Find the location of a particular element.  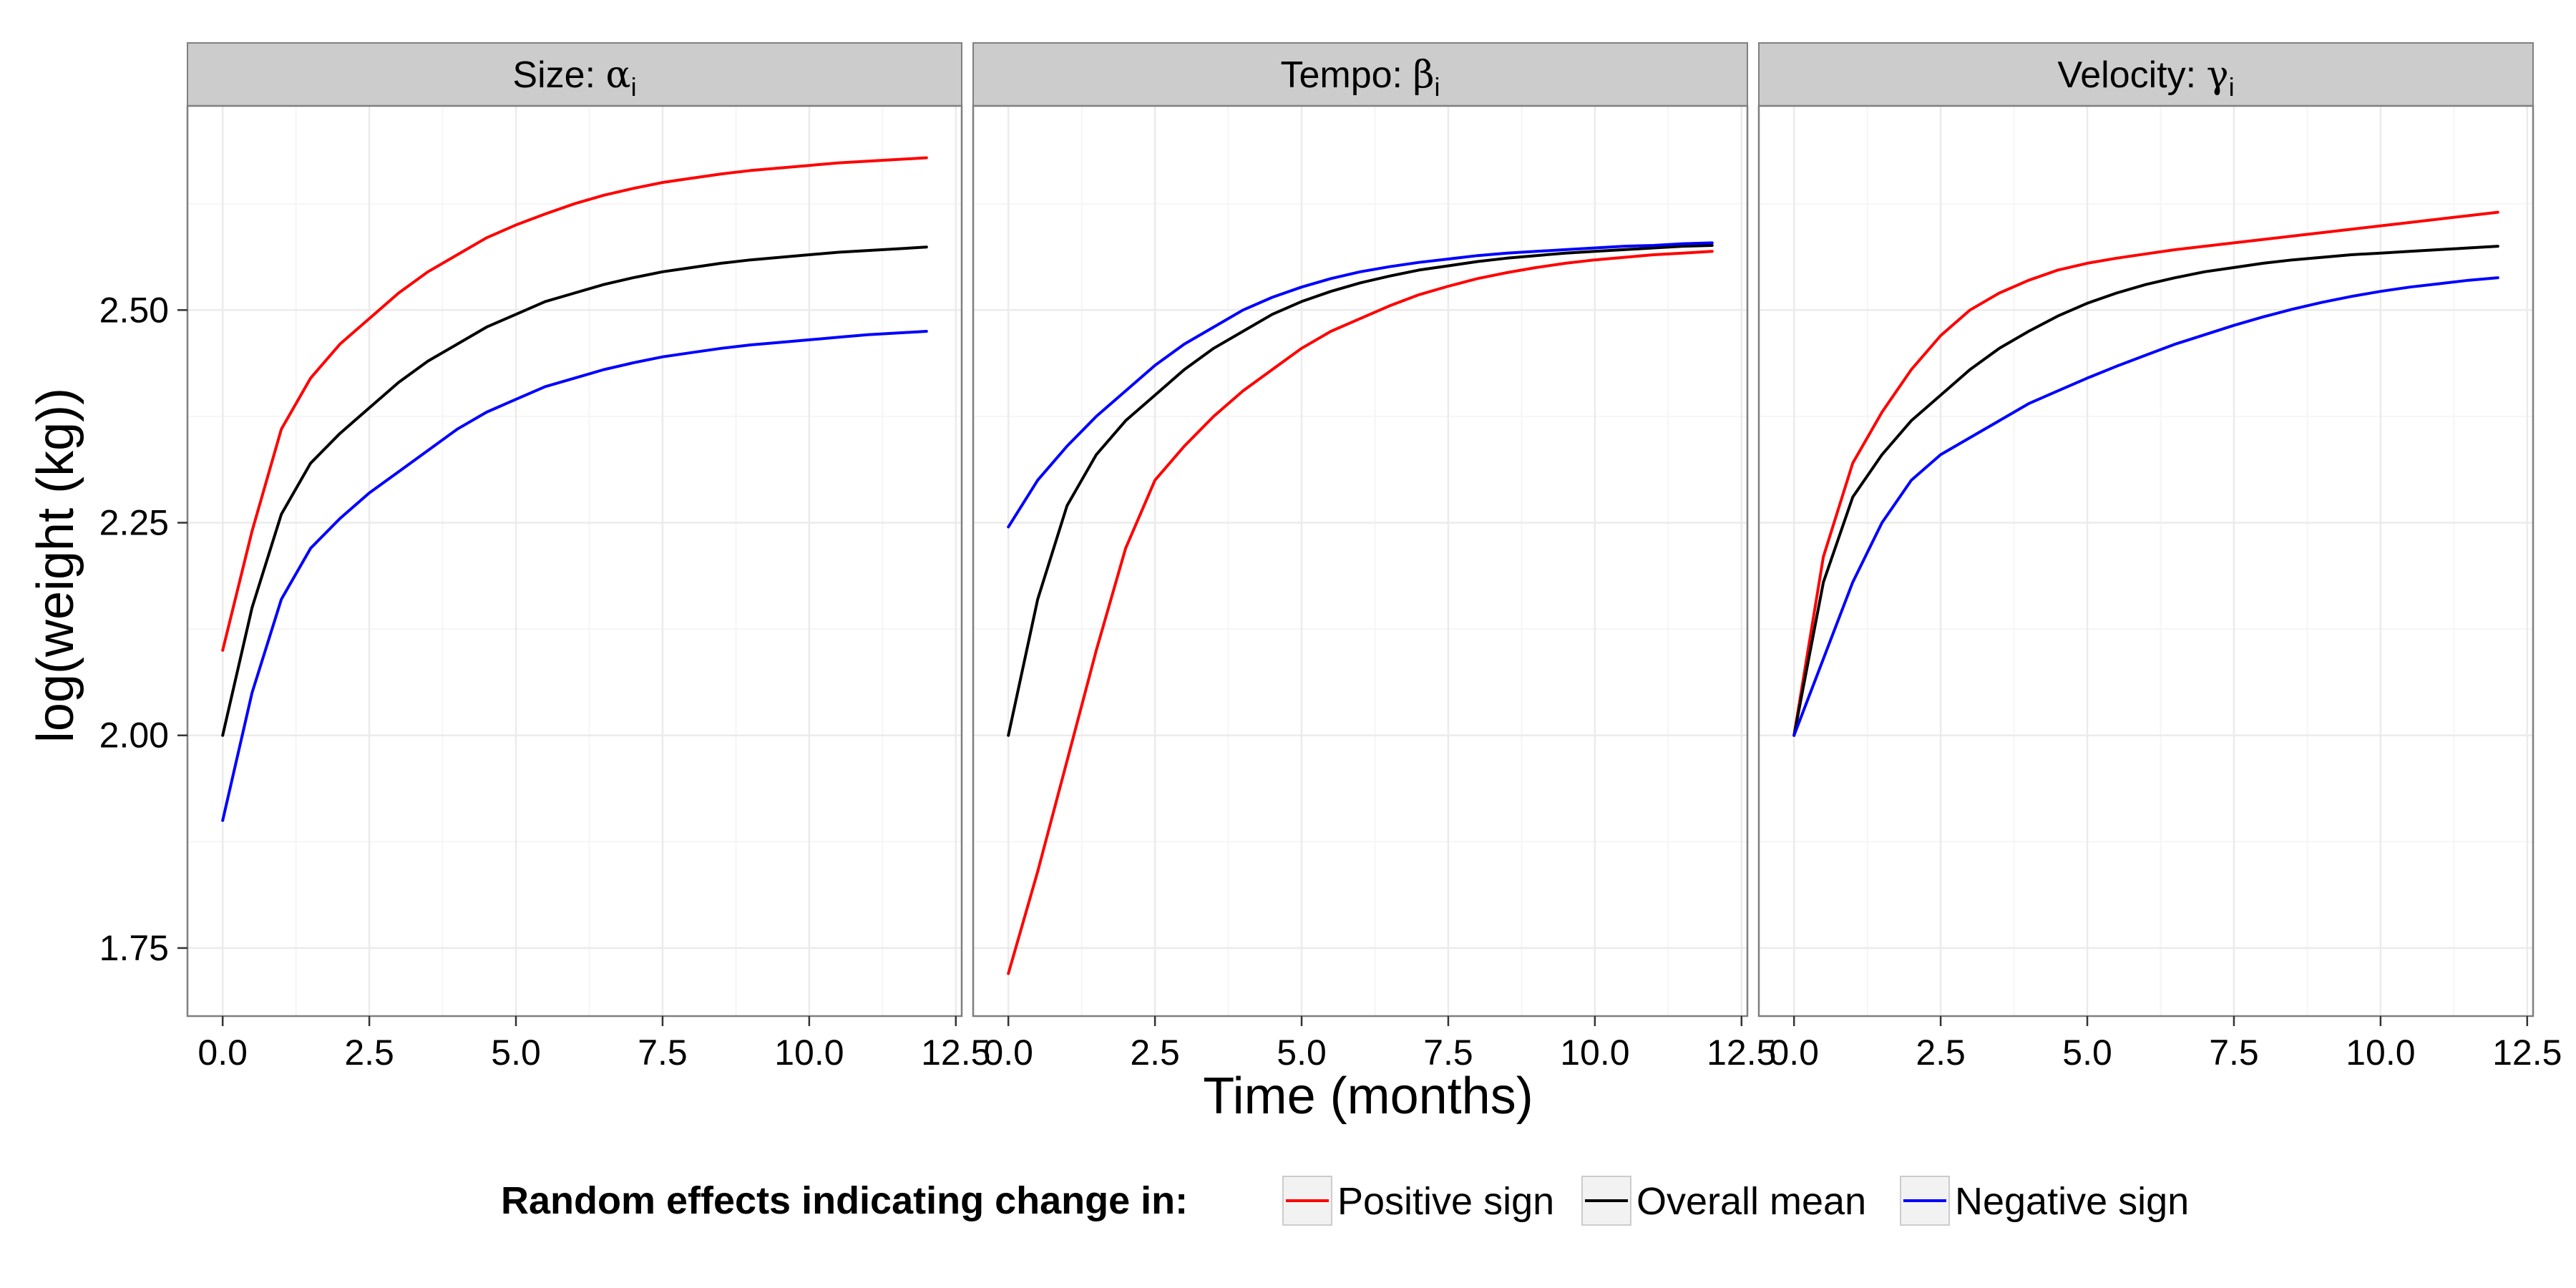

y-tick-label: 2.00 is located at coordinates (134, 736).